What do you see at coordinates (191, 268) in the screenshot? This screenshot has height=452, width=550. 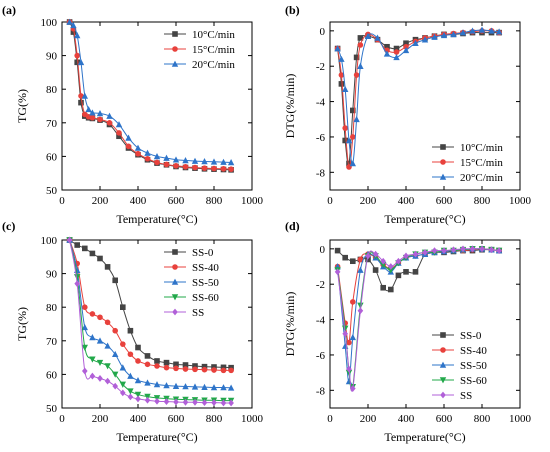 I see `legend-item-ss-40: SS-40` at bounding box center [191, 268].